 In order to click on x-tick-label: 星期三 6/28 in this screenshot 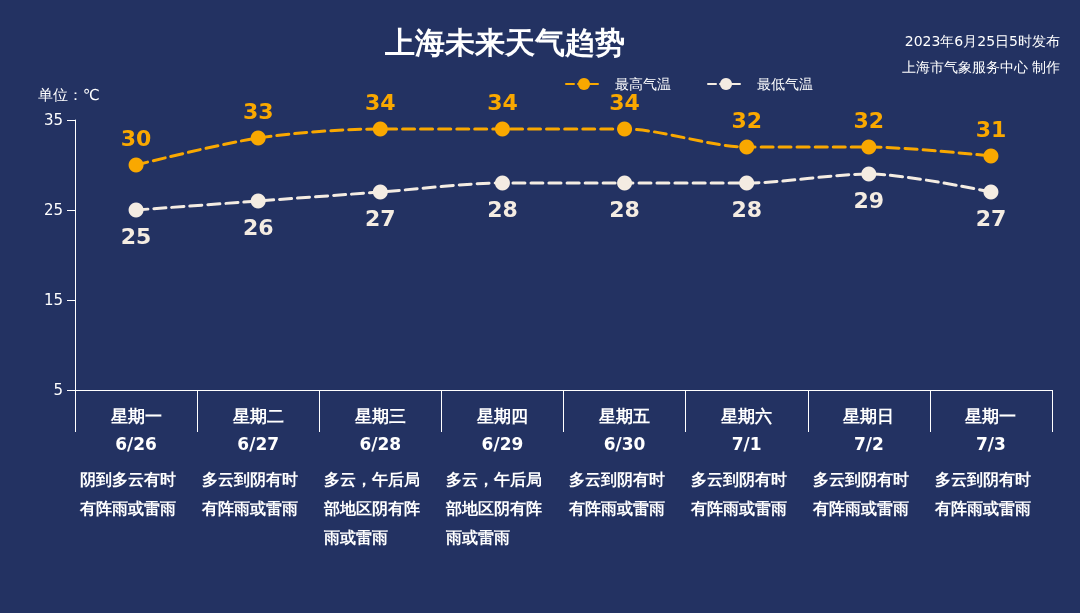, I will do `click(379, 430)`.